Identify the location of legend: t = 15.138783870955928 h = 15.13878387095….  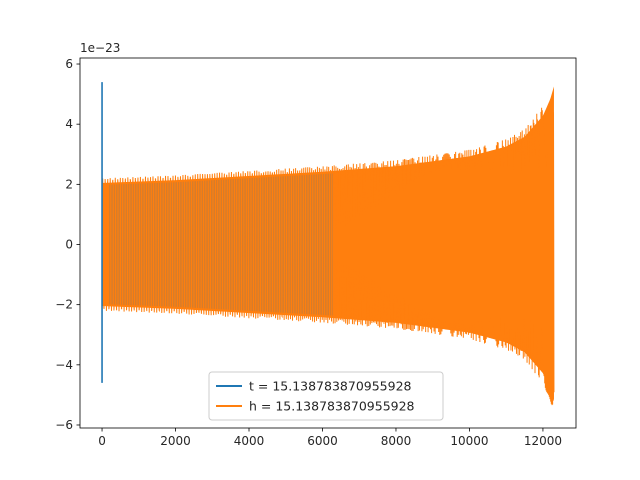
(326, 396).